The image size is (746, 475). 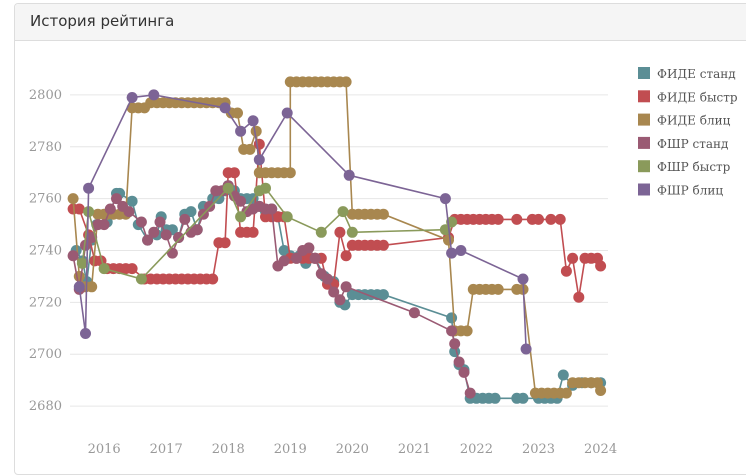 What do you see at coordinates (644, 96) in the screenshot?
I see `legend-swatch` at bounding box center [644, 96].